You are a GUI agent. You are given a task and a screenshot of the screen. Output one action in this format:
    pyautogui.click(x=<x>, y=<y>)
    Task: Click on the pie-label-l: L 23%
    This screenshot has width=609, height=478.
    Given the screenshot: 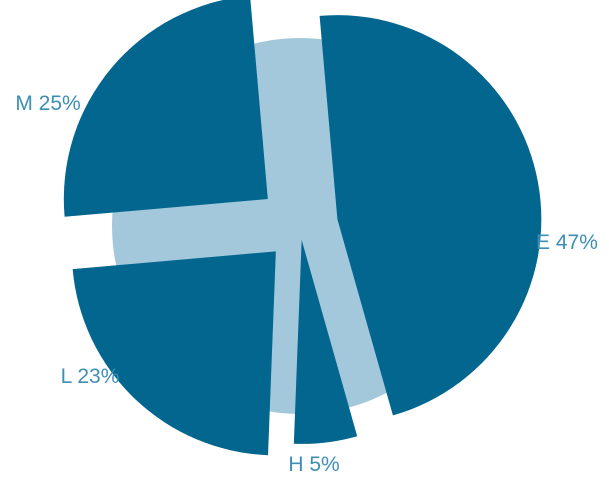 What is the action you would take?
    pyautogui.click(x=90, y=376)
    